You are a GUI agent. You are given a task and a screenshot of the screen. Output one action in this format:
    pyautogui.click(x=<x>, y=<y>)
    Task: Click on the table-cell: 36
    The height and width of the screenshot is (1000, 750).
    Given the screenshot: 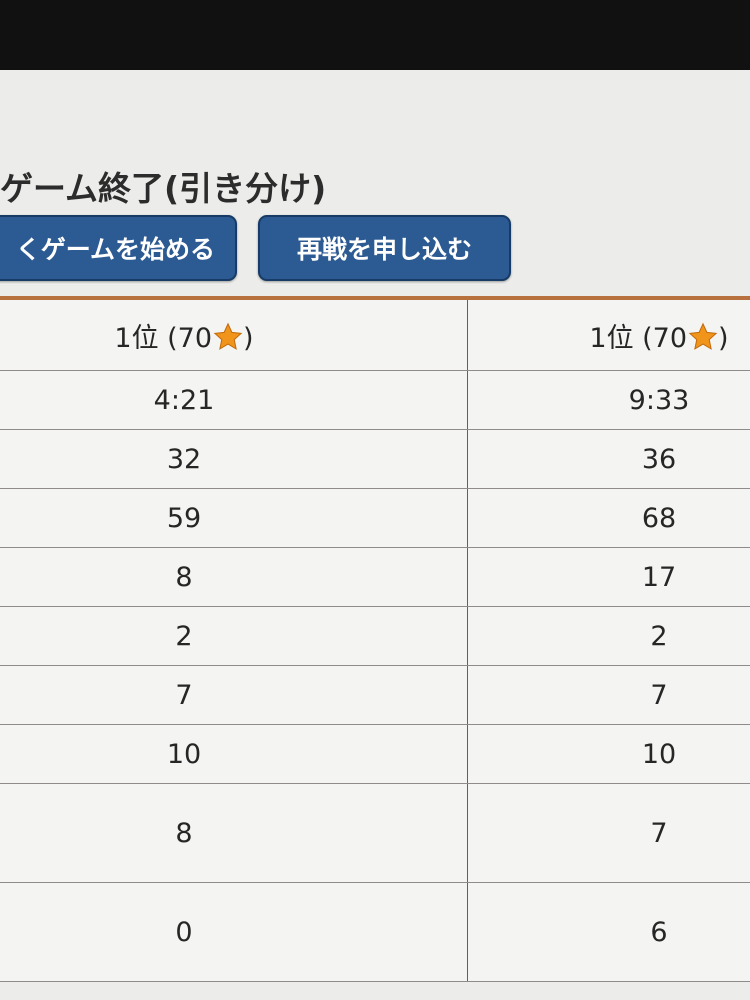 What is the action you would take?
    pyautogui.click(x=608, y=459)
    